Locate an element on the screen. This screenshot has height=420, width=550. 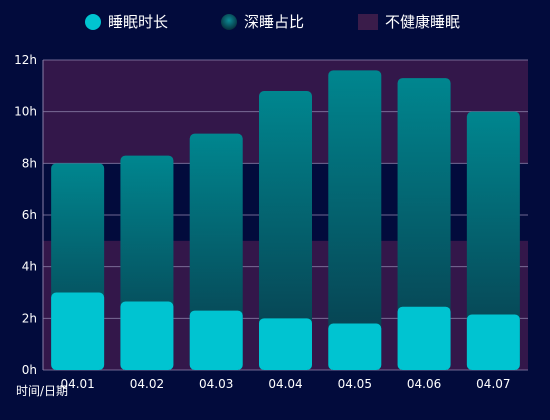
x-tick-label: 04.03 is located at coordinates (216, 384).